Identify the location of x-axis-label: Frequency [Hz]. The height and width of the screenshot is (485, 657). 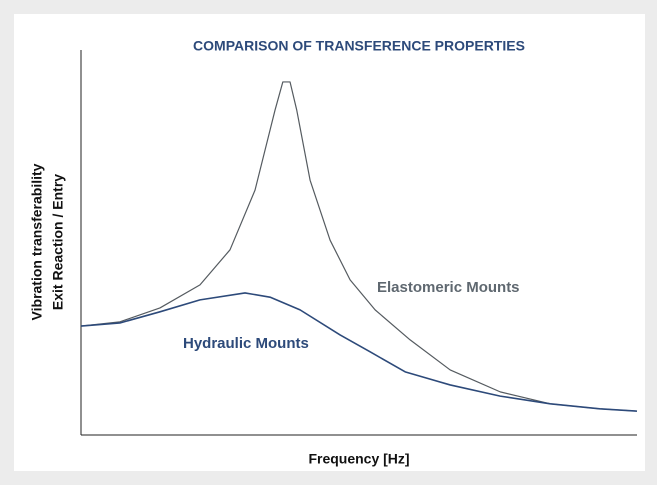
(358, 459).